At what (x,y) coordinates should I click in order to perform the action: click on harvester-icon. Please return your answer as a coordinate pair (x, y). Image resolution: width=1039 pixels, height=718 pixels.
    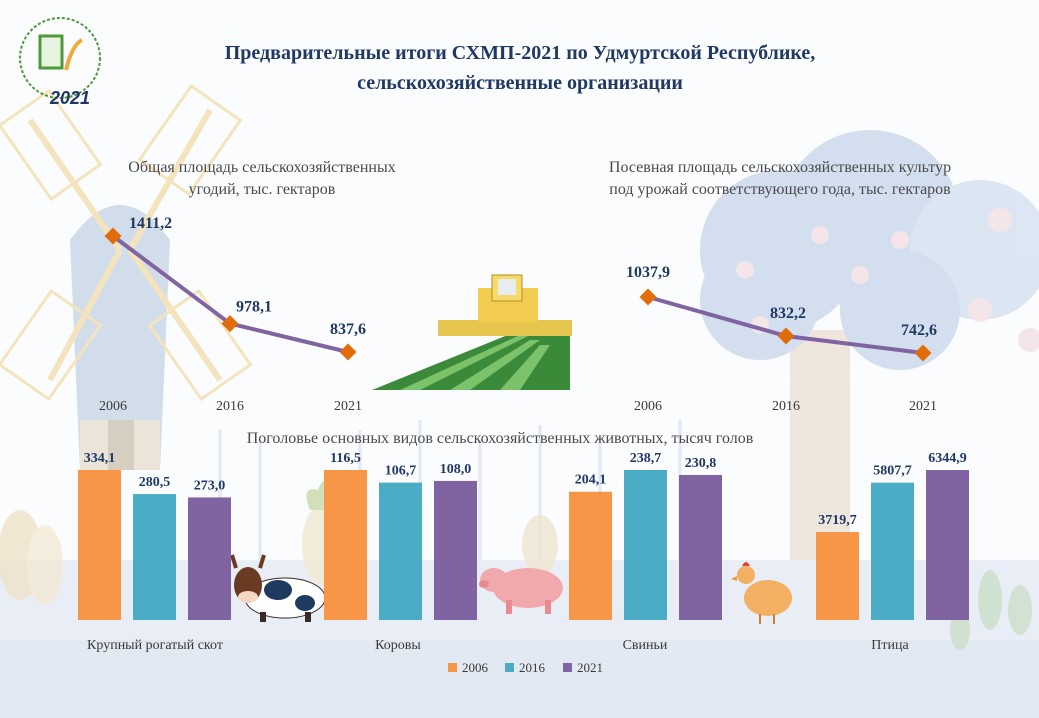
    Looking at the image, I should click on (472, 332).